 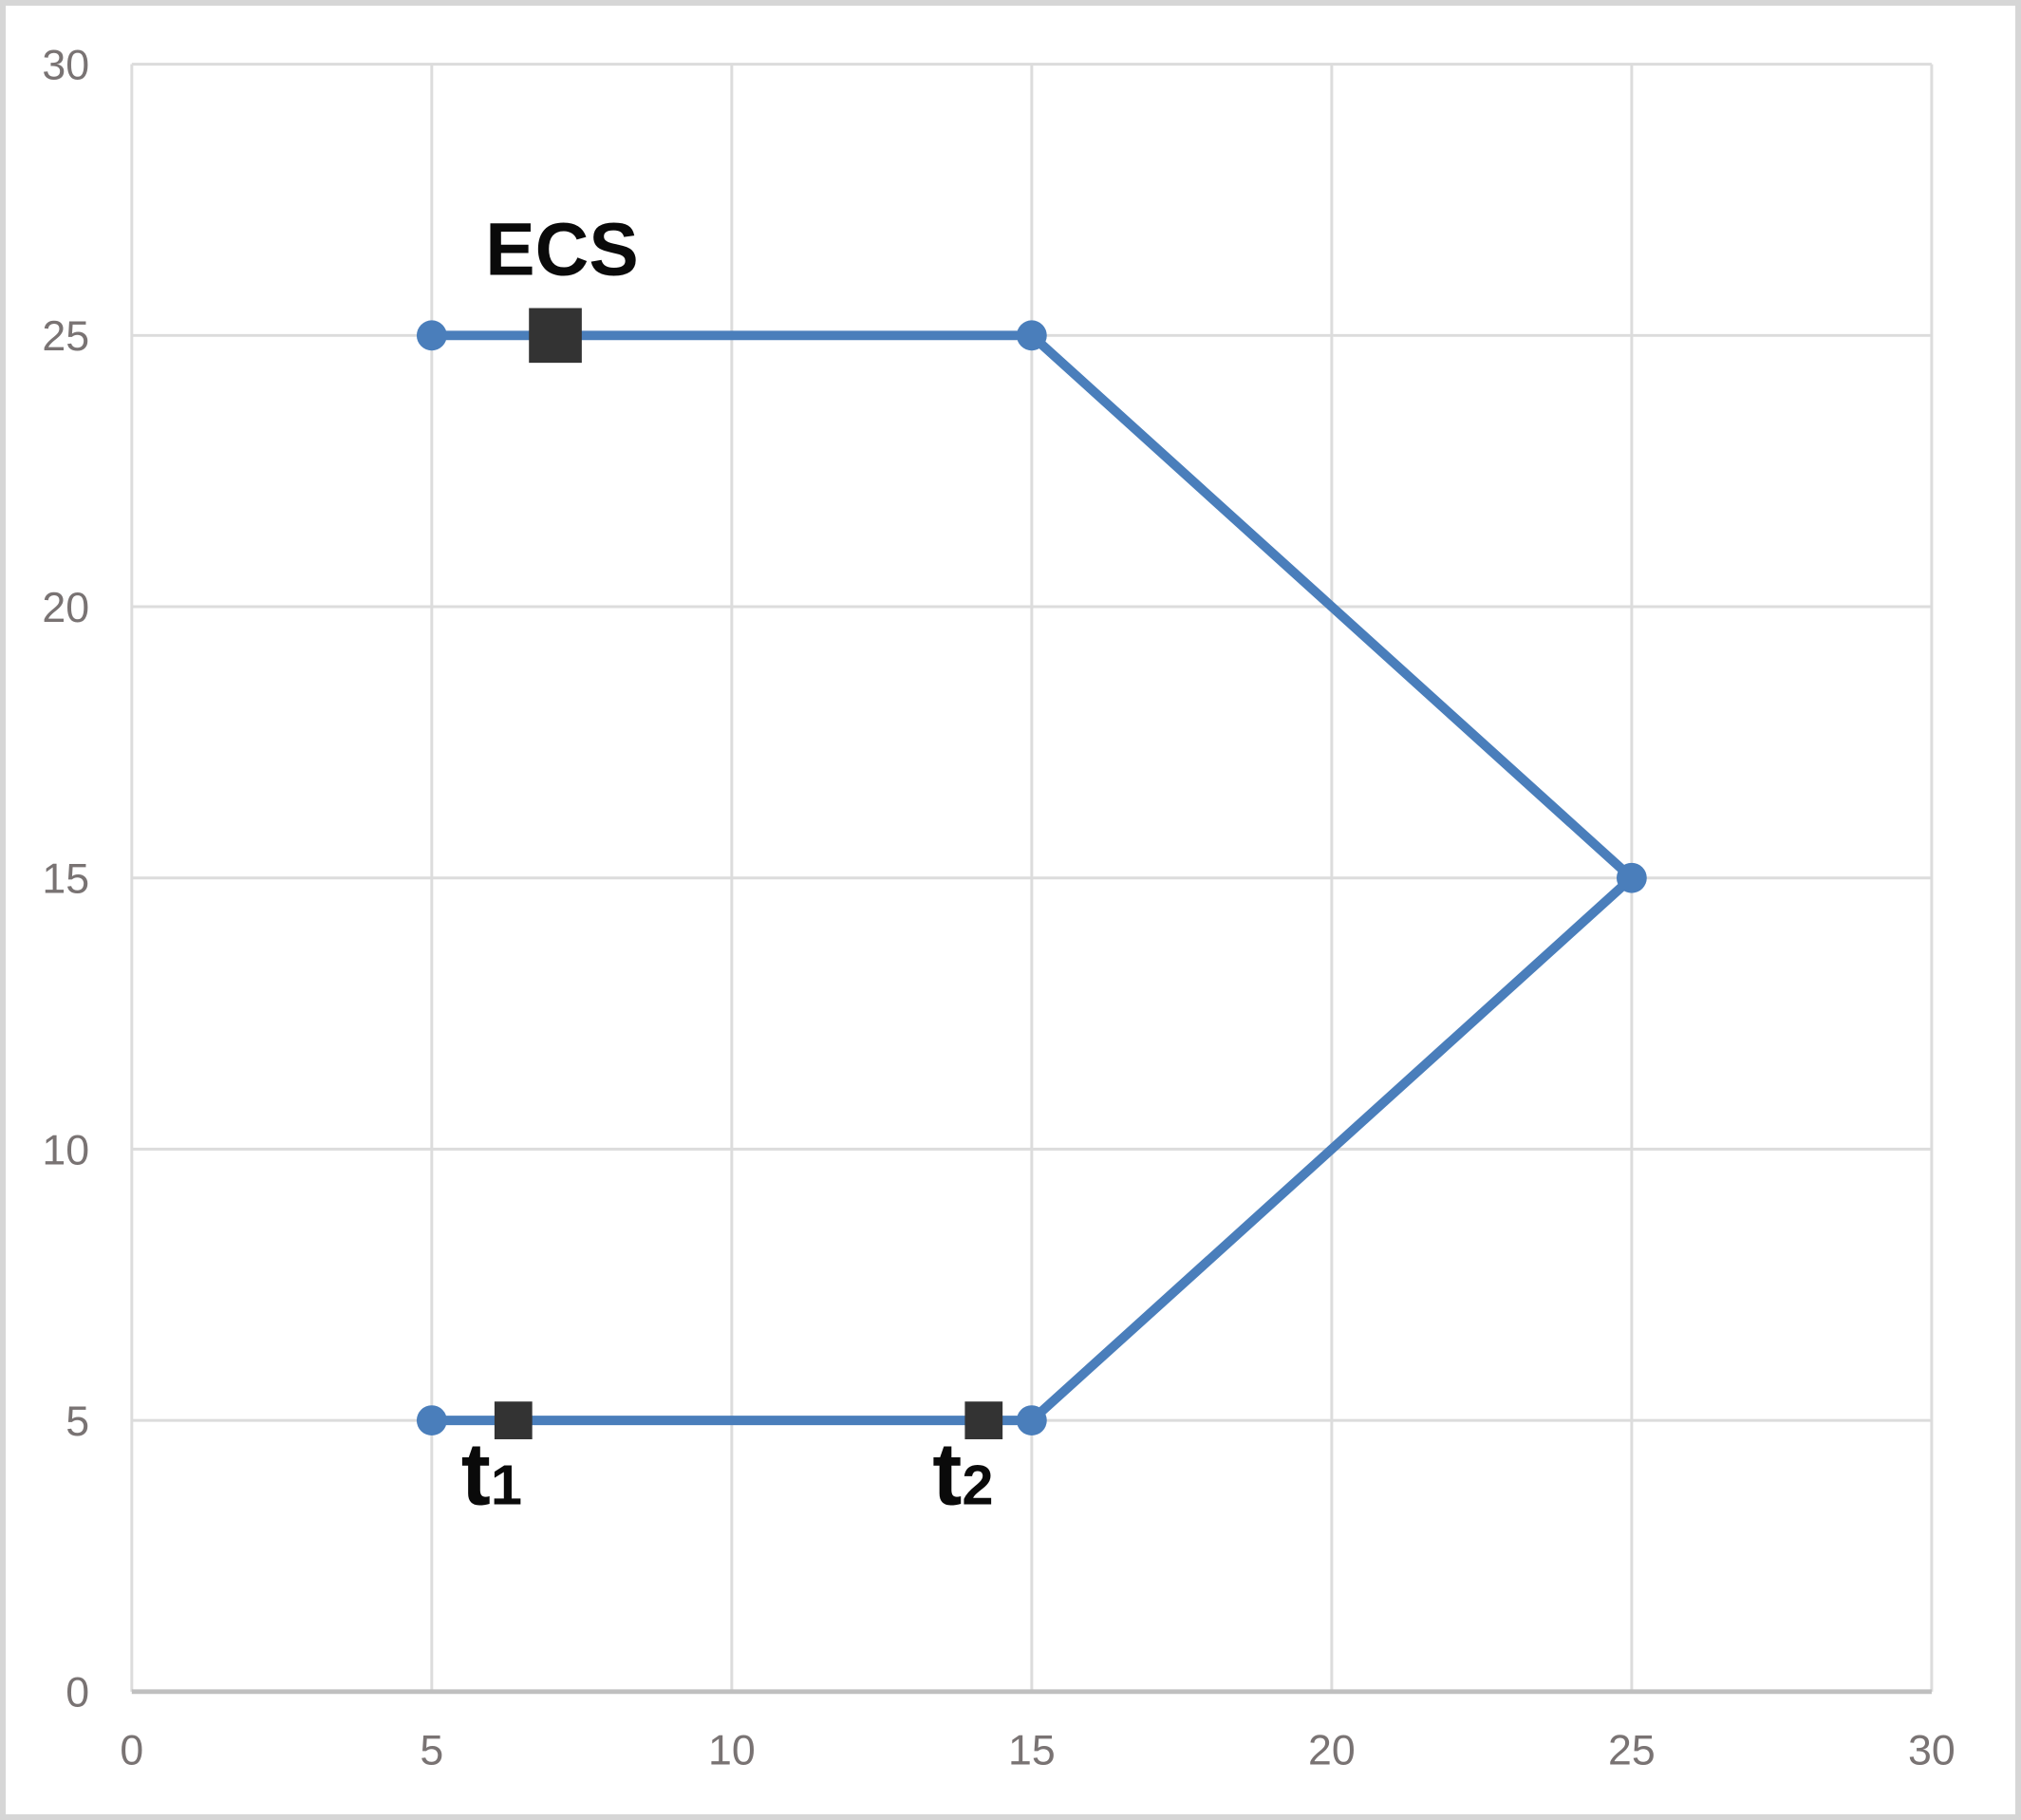 I want to click on y-tick-label-20: 20, so click(x=65, y=608).